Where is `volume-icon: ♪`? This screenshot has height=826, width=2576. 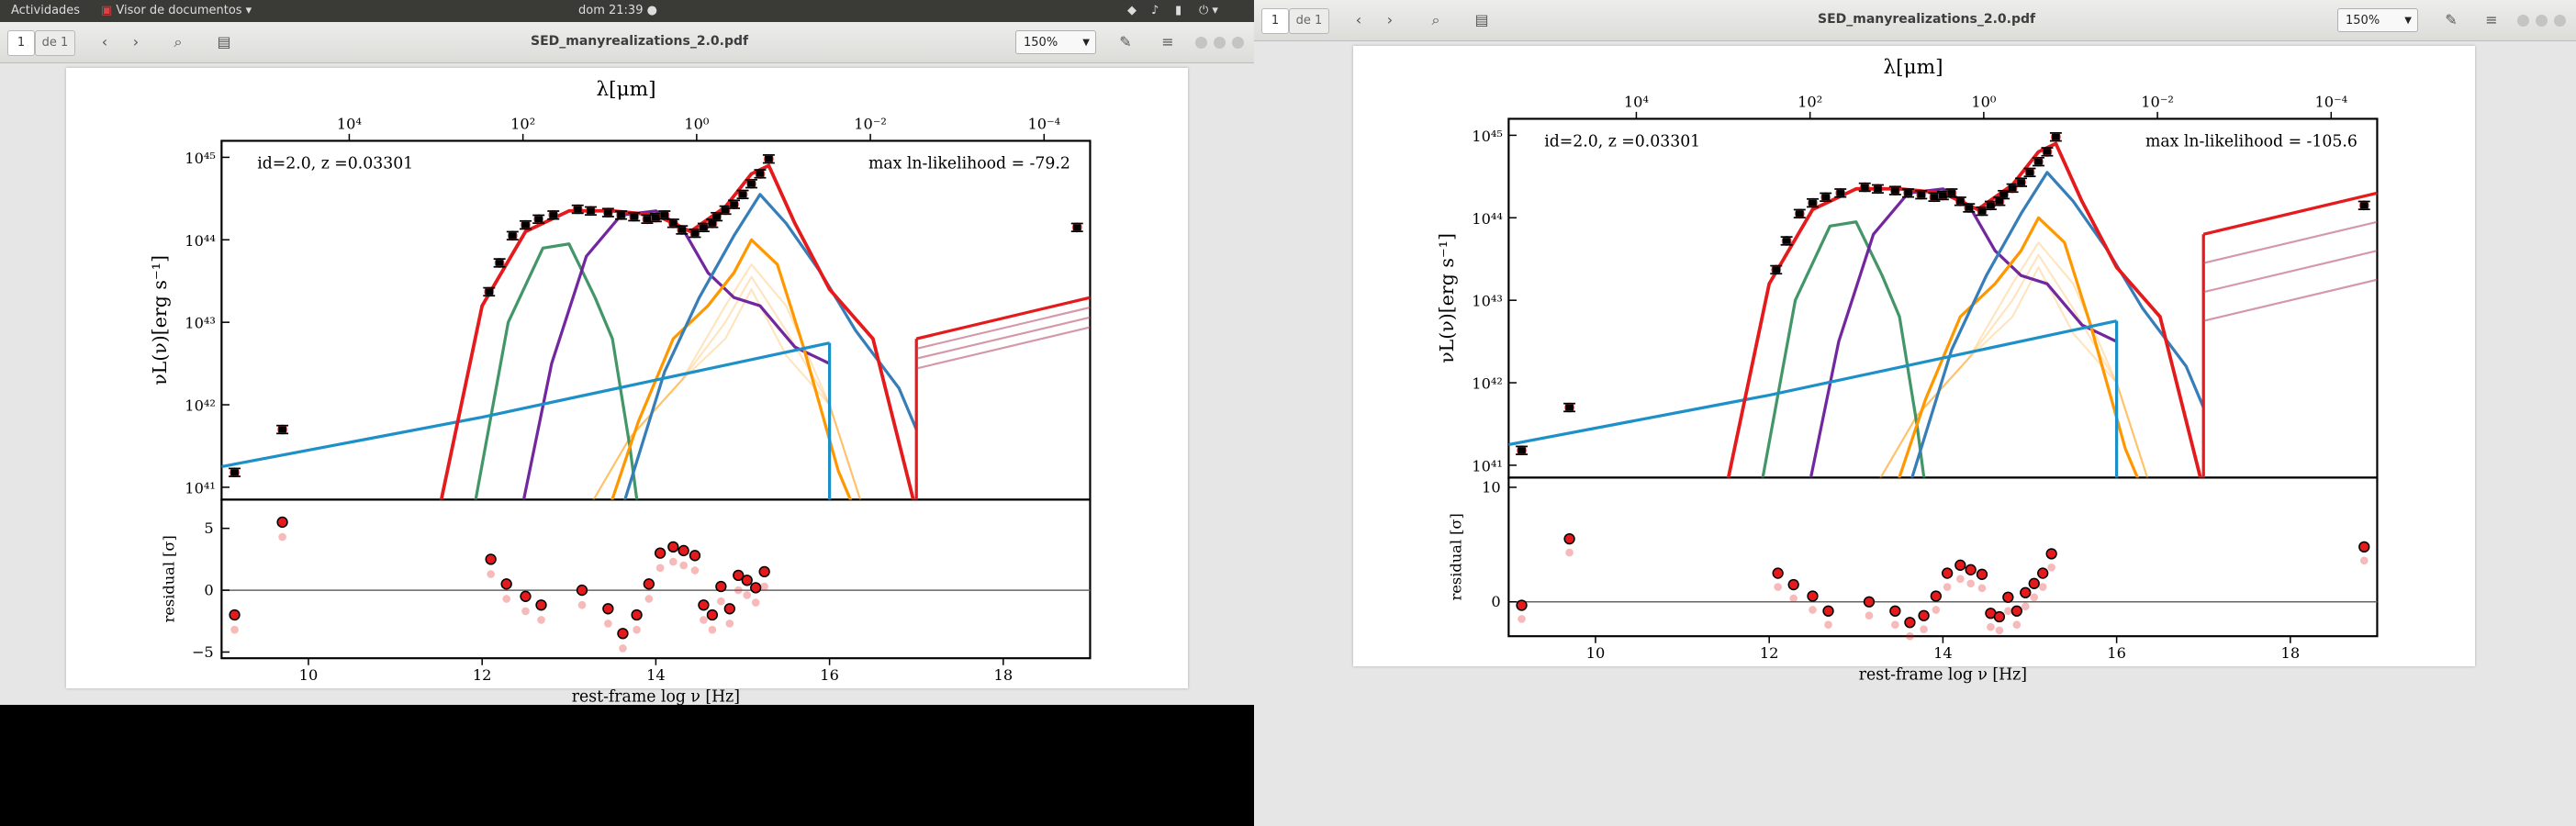 volume-icon: ♪ is located at coordinates (1155, 10).